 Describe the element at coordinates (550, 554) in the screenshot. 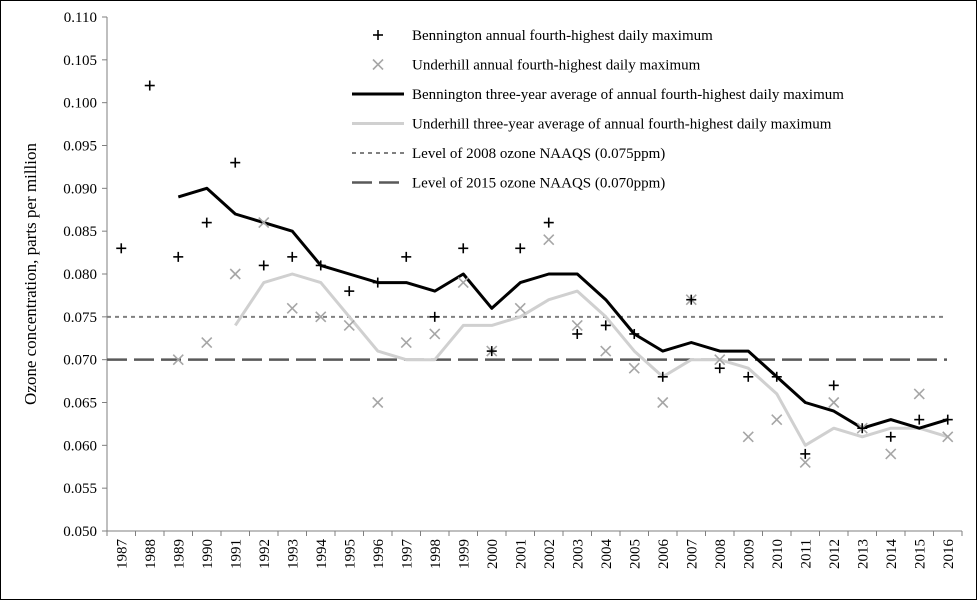

I see `x-tick-label: 2002` at that location.